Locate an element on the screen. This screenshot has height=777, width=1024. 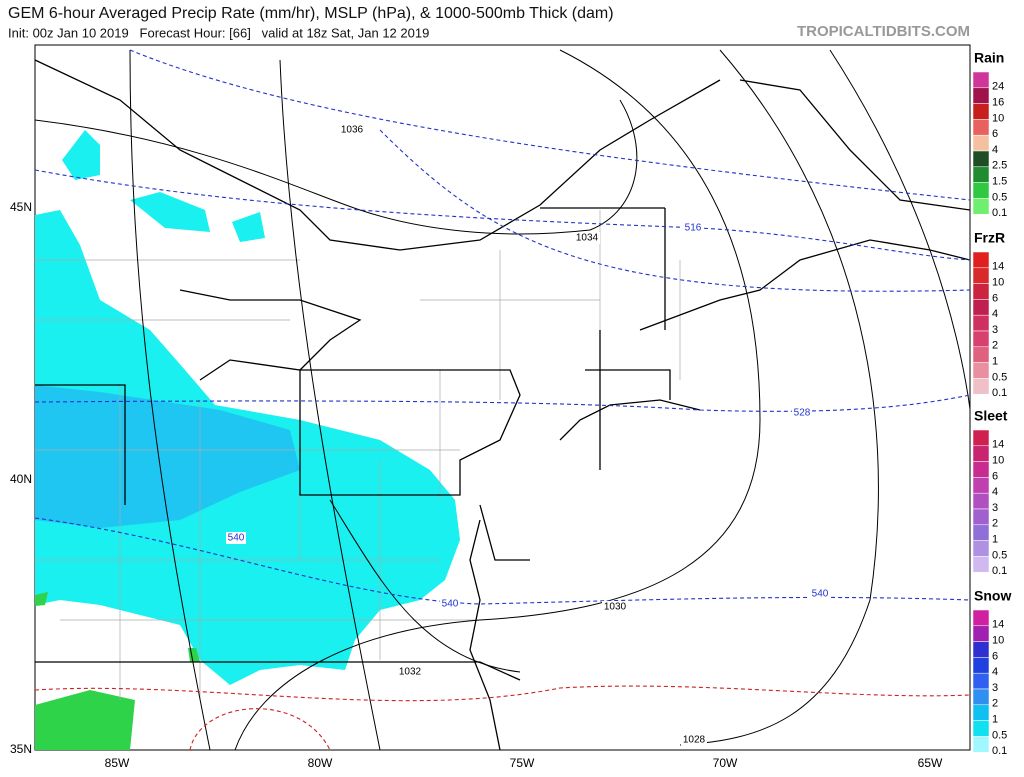
legend-label: 16 is located at coordinates (998, 103).